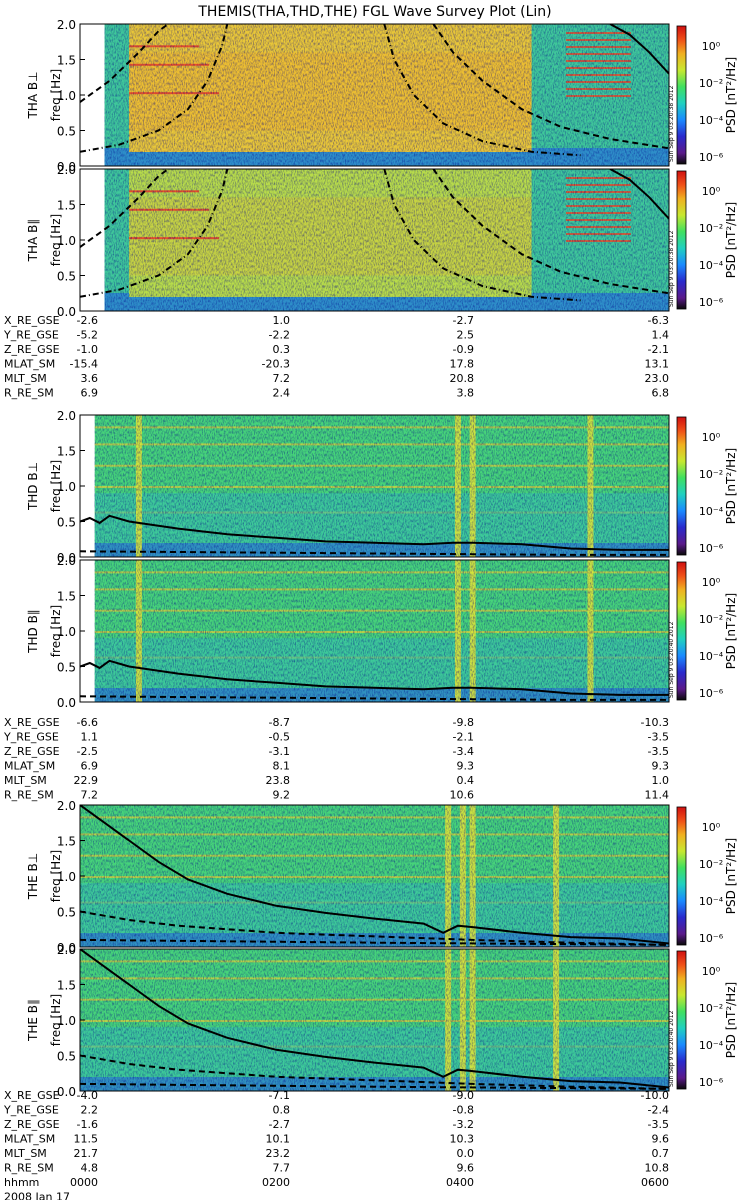 The width and height of the screenshot is (750, 1200). I want to click on ephemeris-value: 20.8, so click(462, 378).